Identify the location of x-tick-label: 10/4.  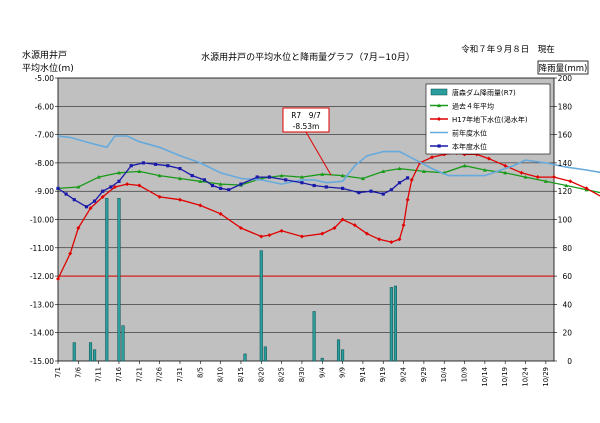
(444, 374).